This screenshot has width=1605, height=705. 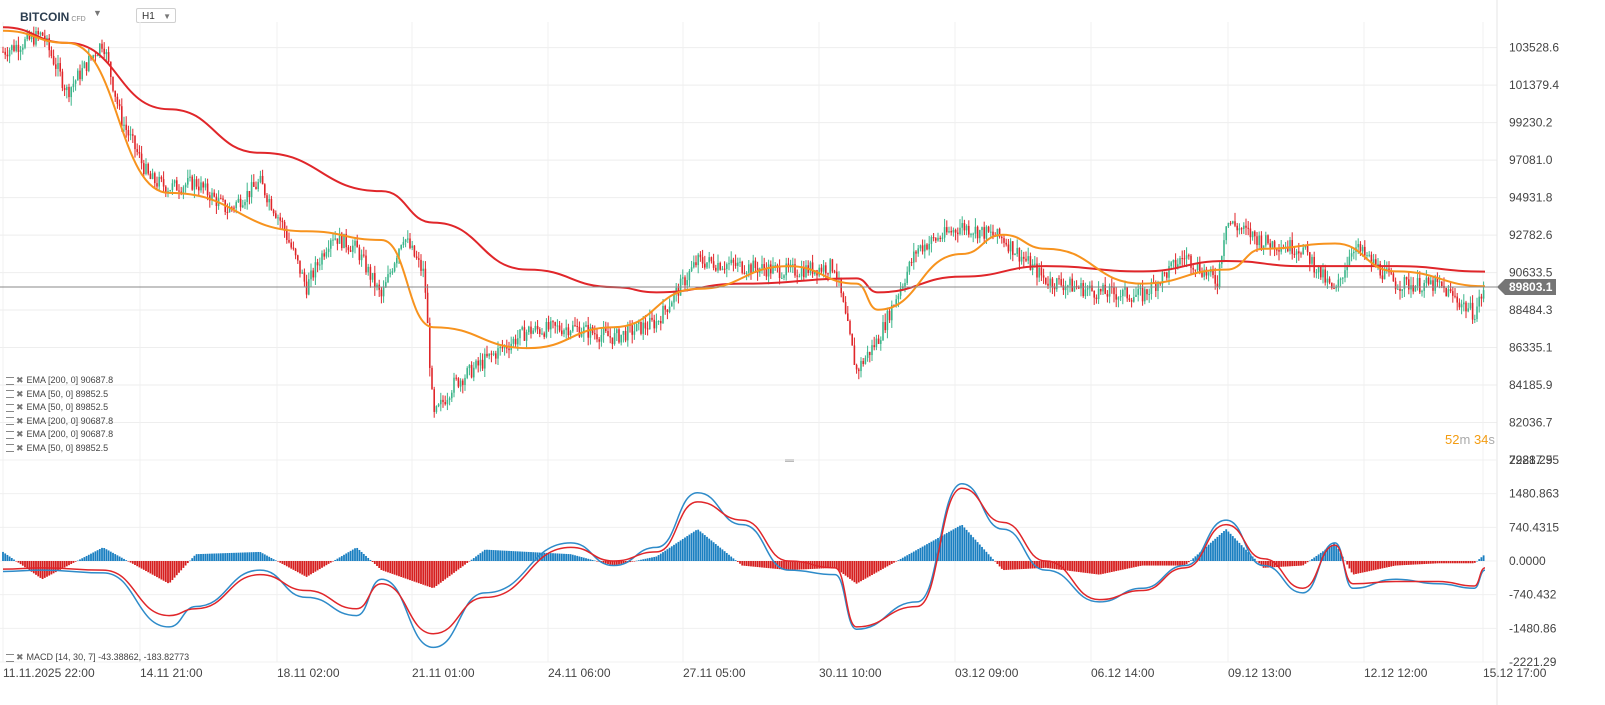 What do you see at coordinates (53, 17) in the screenshot?
I see `symbol-selector: BITCOIN CFD` at bounding box center [53, 17].